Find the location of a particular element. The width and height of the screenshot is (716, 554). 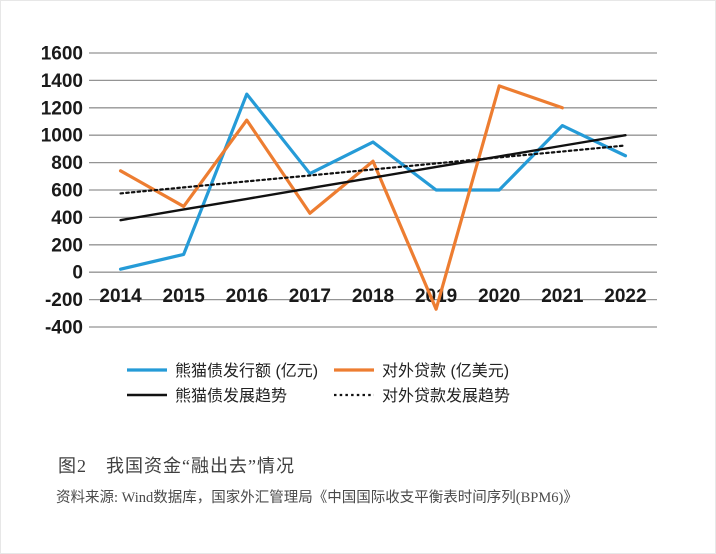

x-tick-label: 2018 is located at coordinates (373, 296).